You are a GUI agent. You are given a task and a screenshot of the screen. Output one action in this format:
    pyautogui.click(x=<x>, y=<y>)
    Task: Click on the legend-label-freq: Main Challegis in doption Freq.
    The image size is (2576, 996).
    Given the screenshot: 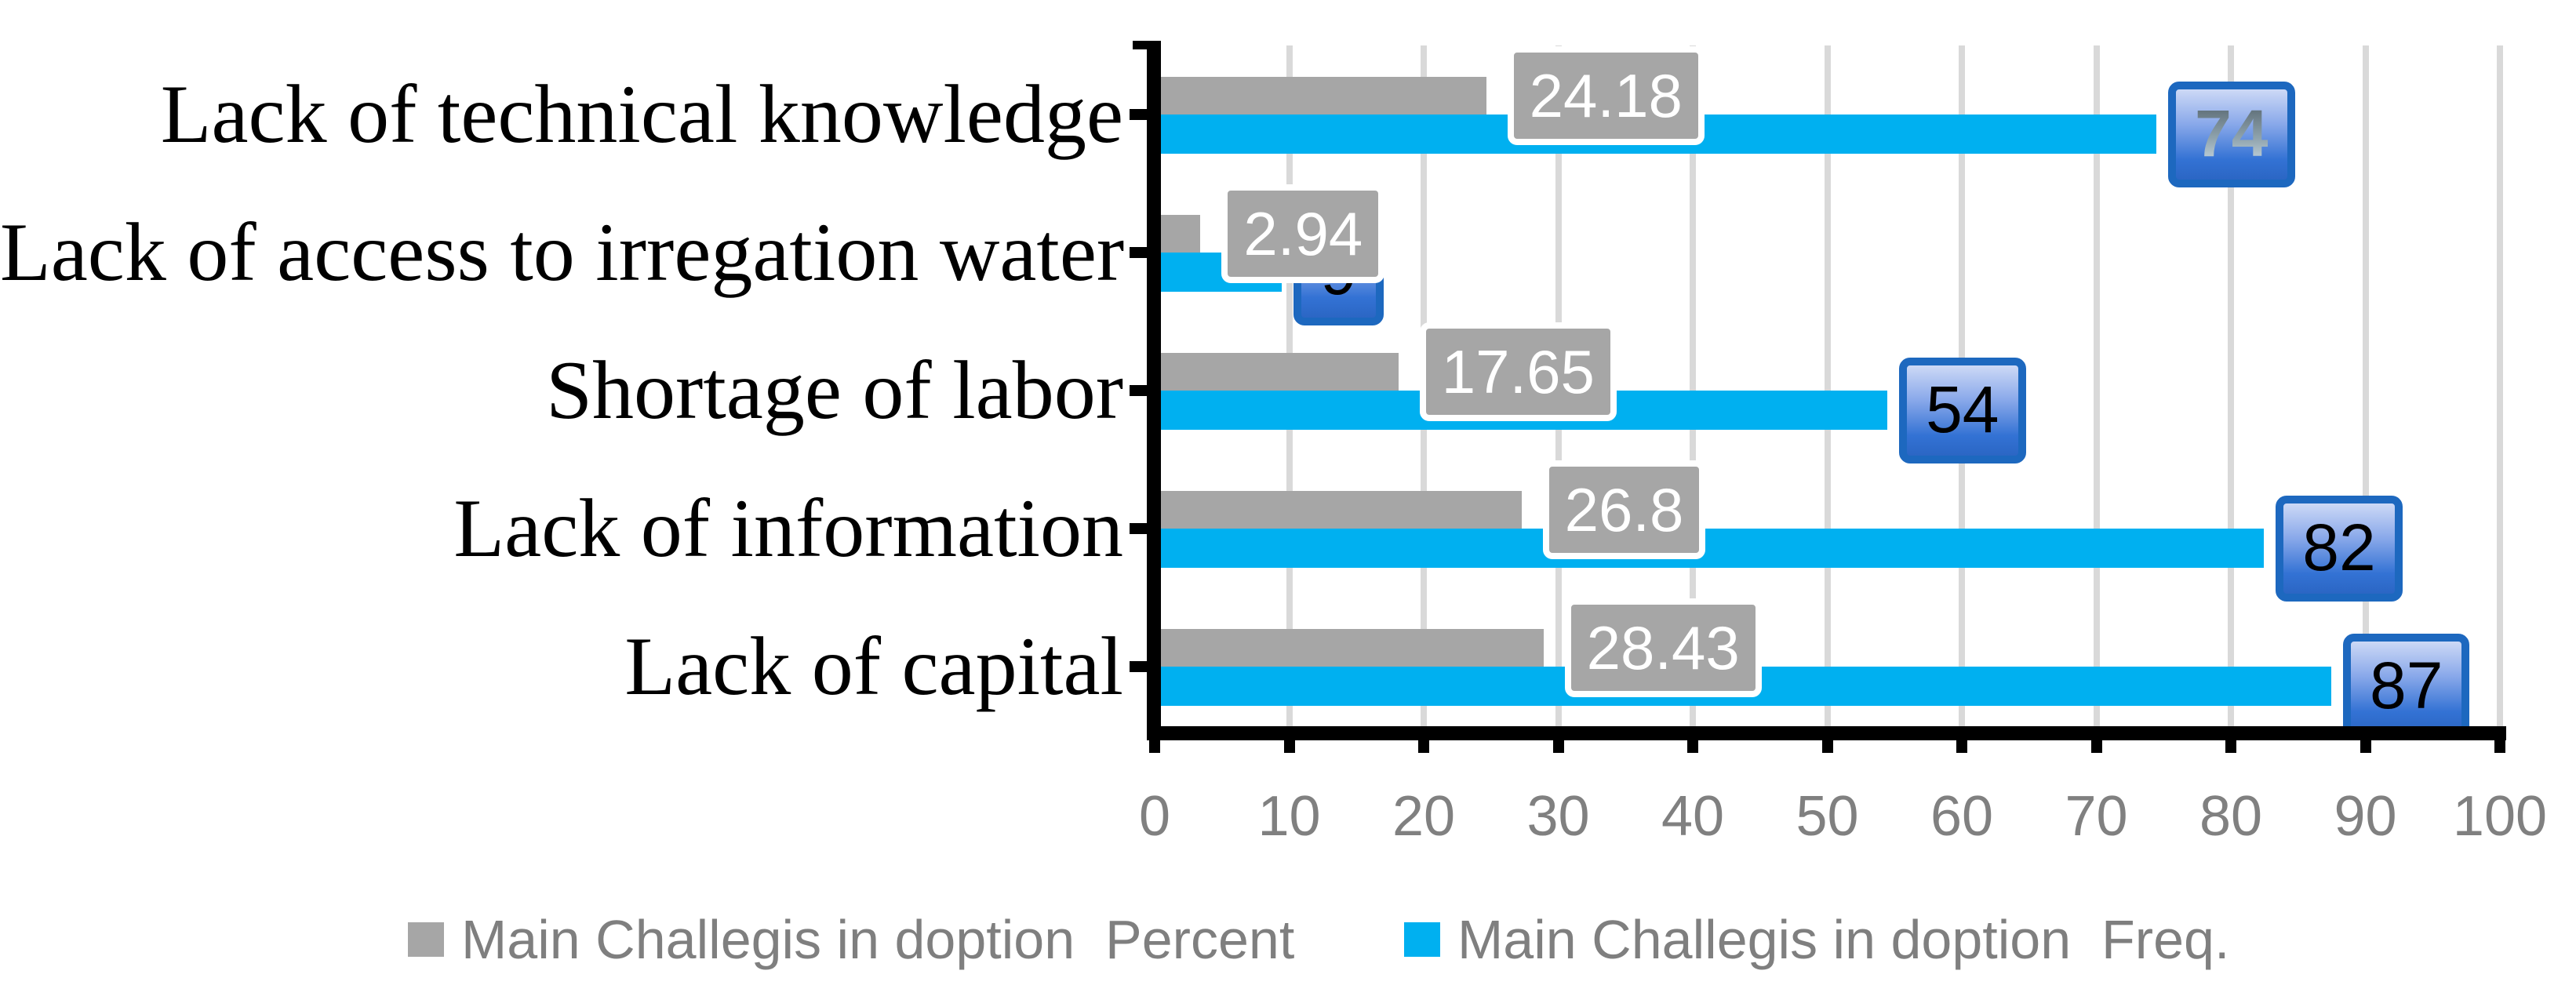 What is the action you would take?
    pyautogui.click(x=1843, y=939)
    